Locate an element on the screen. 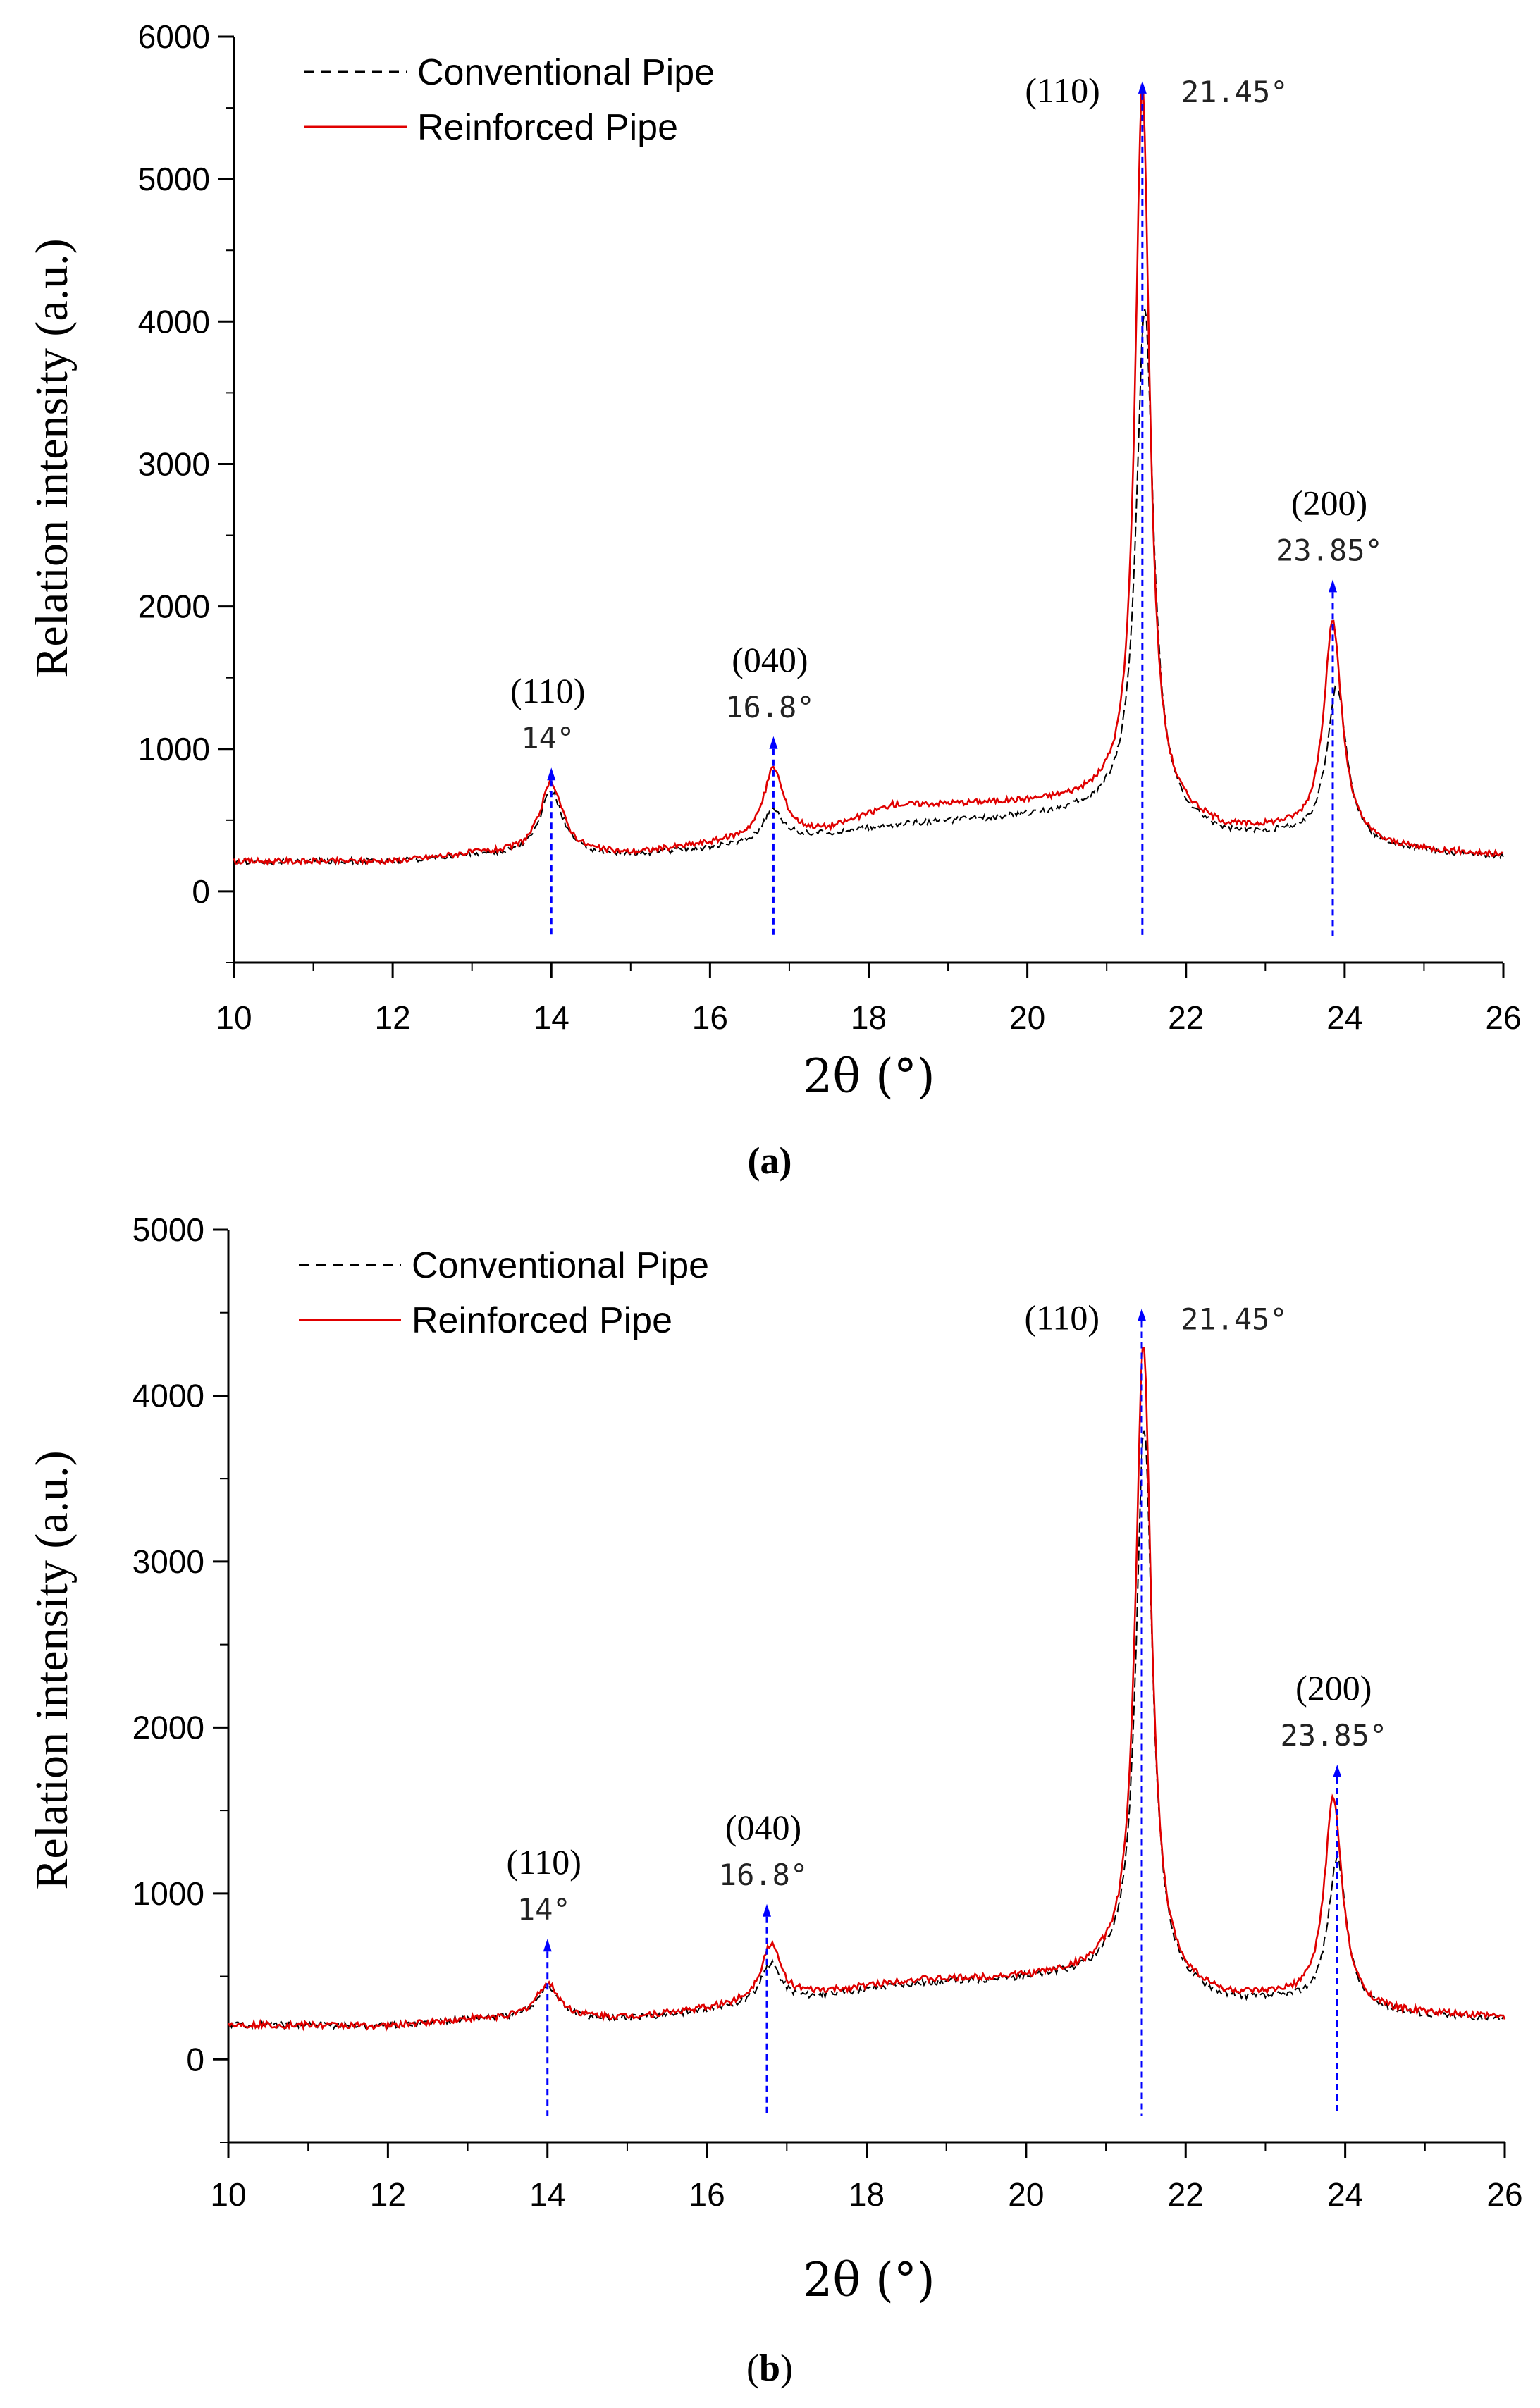 The width and height of the screenshot is (1540, 2408). panel-a-peak-angle-label: 16.8° is located at coordinates (769, 707).